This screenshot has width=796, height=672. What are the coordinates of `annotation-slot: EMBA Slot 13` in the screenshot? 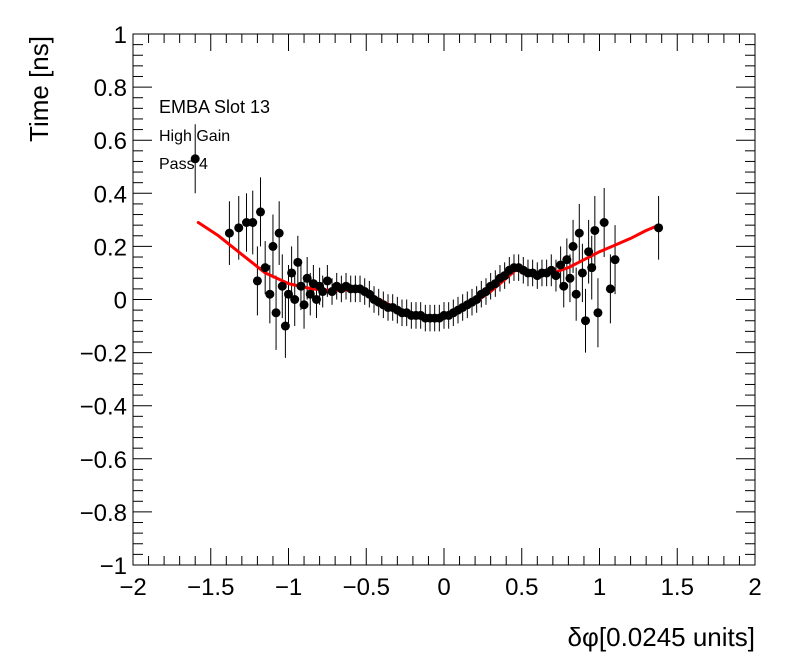 It's located at (214, 107).